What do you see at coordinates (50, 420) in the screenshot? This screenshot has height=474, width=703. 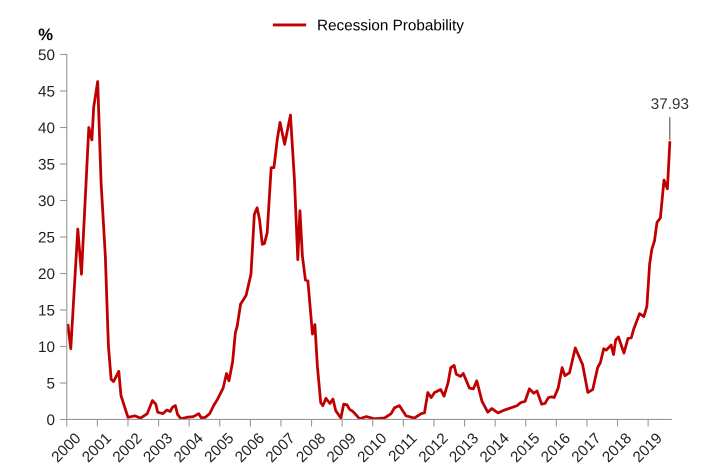 I see `y-tick-label: 0` at bounding box center [50, 420].